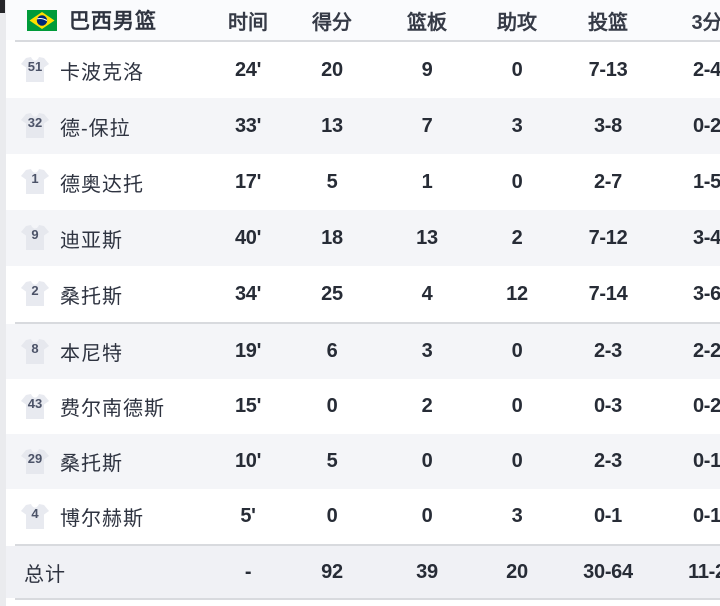  Describe the element at coordinates (332, 351) in the screenshot. I see `stat-points: 6` at that location.